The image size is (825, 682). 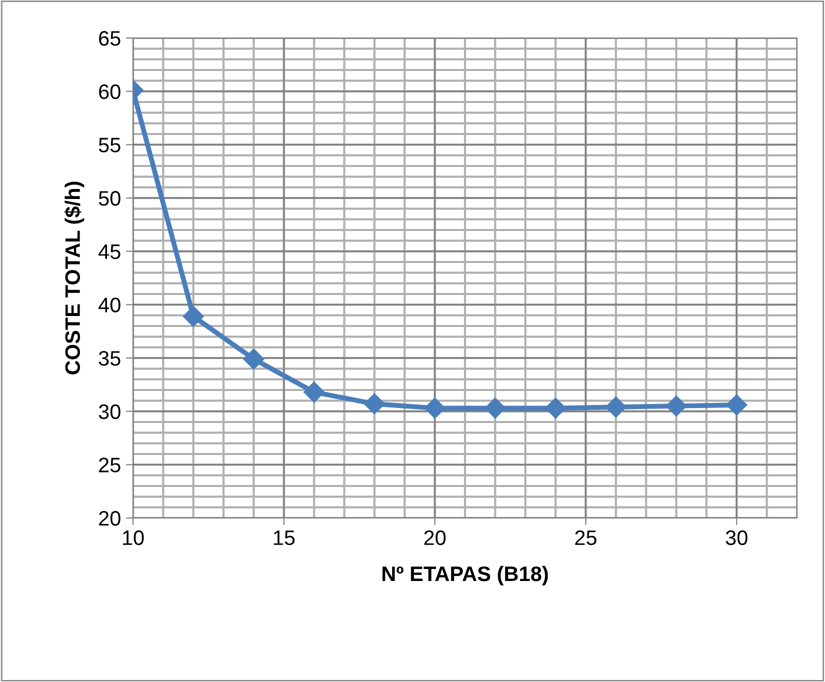 I want to click on y-tick-label: 25, so click(x=109, y=465).